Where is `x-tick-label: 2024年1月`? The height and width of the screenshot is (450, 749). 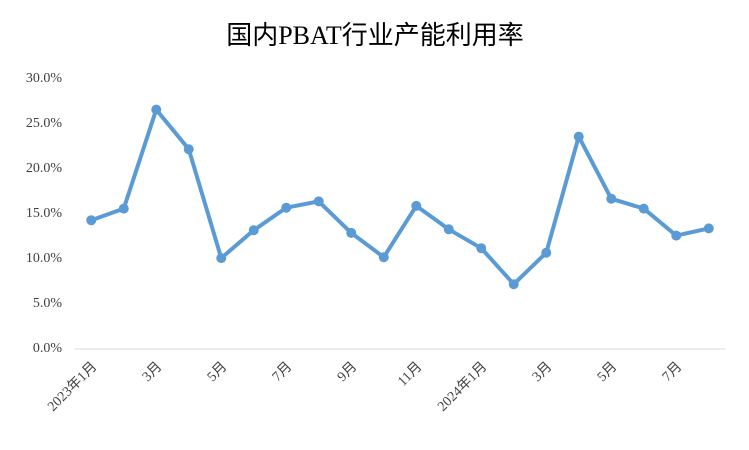 x-tick-label: 2024年1月 is located at coordinates (462, 387).